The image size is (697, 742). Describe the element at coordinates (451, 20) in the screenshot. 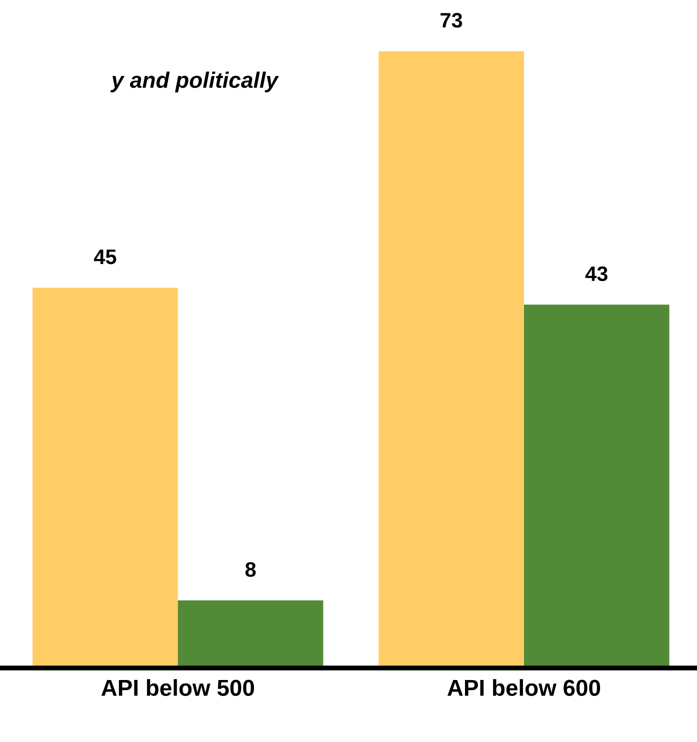

I see `data-label: 73` at that location.